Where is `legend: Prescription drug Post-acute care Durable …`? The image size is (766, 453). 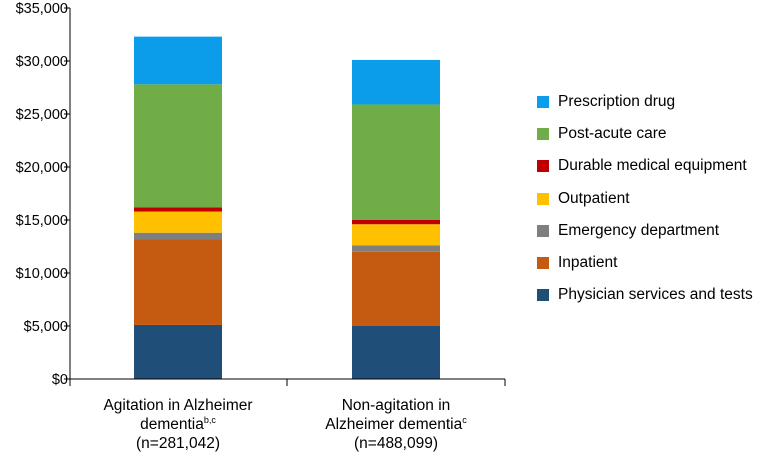
legend: Prescription drug Post-acute care Durable … is located at coordinates (645, 198).